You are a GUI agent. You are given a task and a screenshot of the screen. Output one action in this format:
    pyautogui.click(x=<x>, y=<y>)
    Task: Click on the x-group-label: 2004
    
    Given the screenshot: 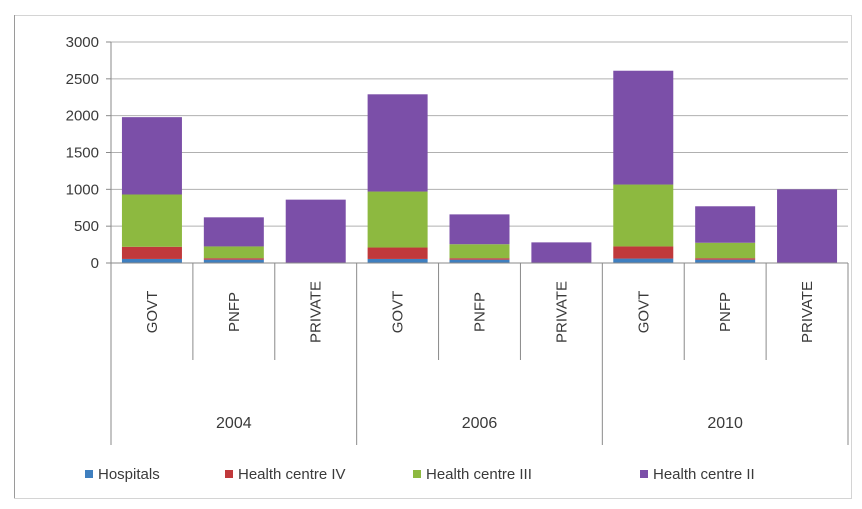 What is the action you would take?
    pyautogui.click(x=234, y=423)
    